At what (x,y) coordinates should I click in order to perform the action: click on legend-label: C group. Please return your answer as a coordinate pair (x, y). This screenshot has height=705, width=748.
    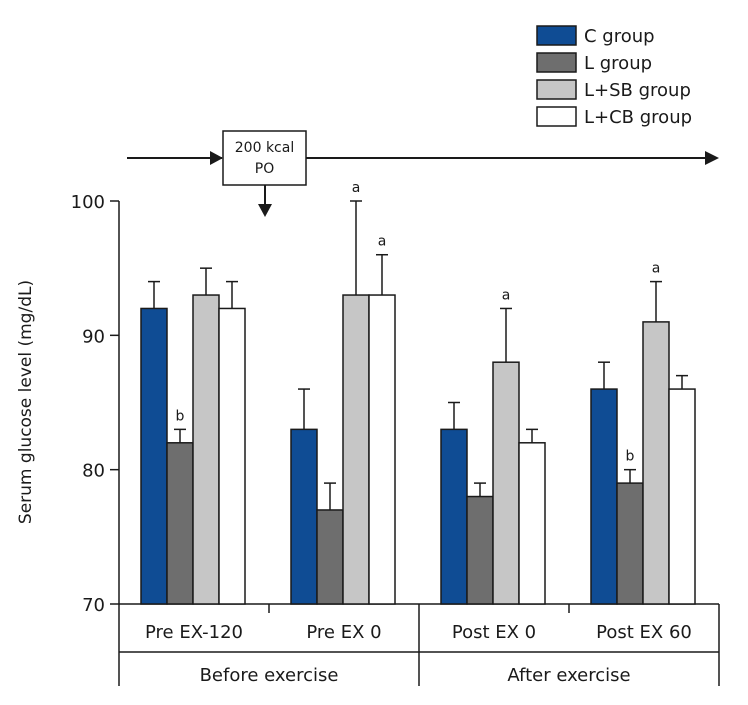
    Looking at the image, I should click on (619, 36).